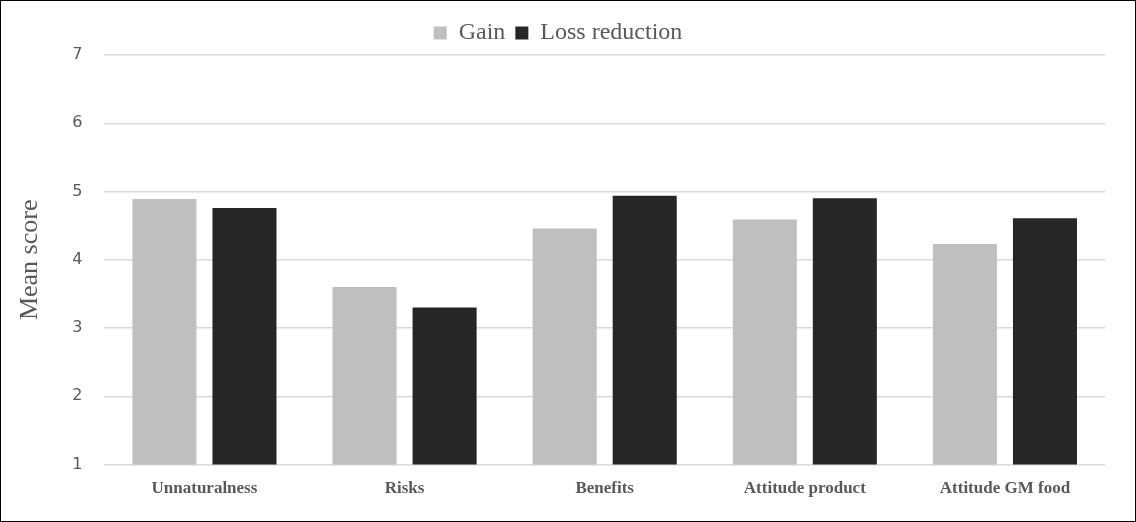  What do you see at coordinates (1005, 488) in the screenshot?
I see `x-tick-label: Attitude GM food` at bounding box center [1005, 488].